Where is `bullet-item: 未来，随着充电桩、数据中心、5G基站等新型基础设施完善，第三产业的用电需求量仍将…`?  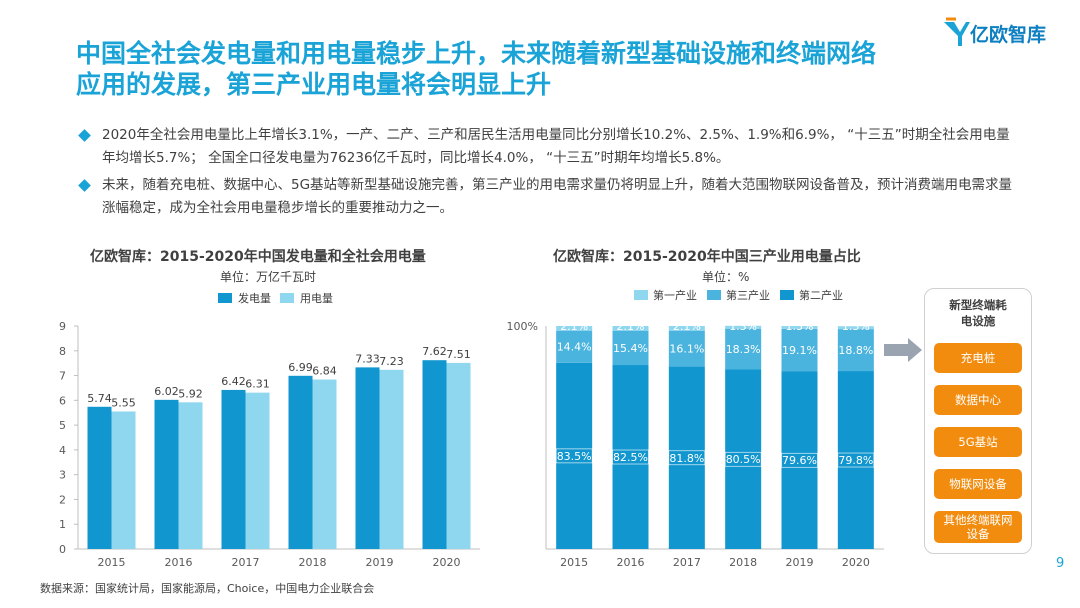 bullet-item: 未来，随着充电桩、数据中心、5G基站等新型基础设施完善，第三产业的用电需求量仍将… is located at coordinates (548, 197).